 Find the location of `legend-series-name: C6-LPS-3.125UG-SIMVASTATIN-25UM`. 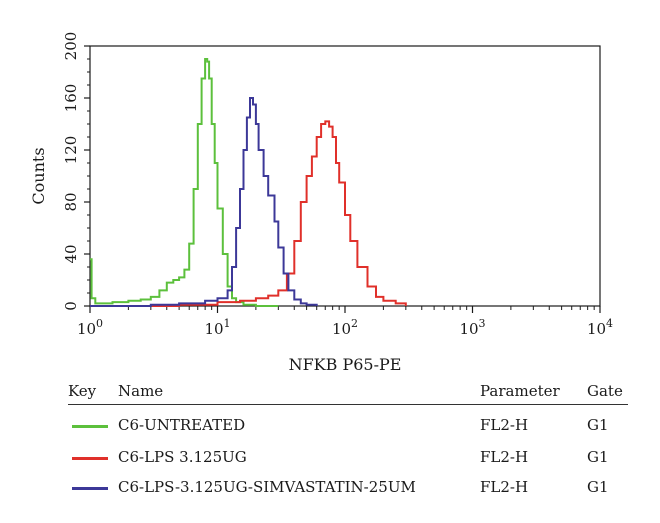

legend-series-name: C6-LPS-3.125UG-SIMVASTATIN-25UM is located at coordinates (267, 487).